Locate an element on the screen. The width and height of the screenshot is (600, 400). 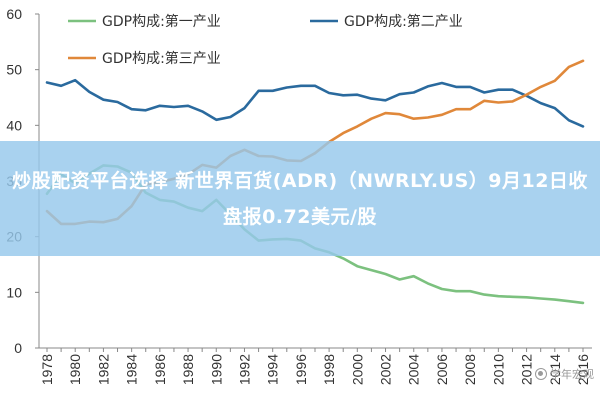
watermark: 学年宏观 is located at coordinates (564, 374).